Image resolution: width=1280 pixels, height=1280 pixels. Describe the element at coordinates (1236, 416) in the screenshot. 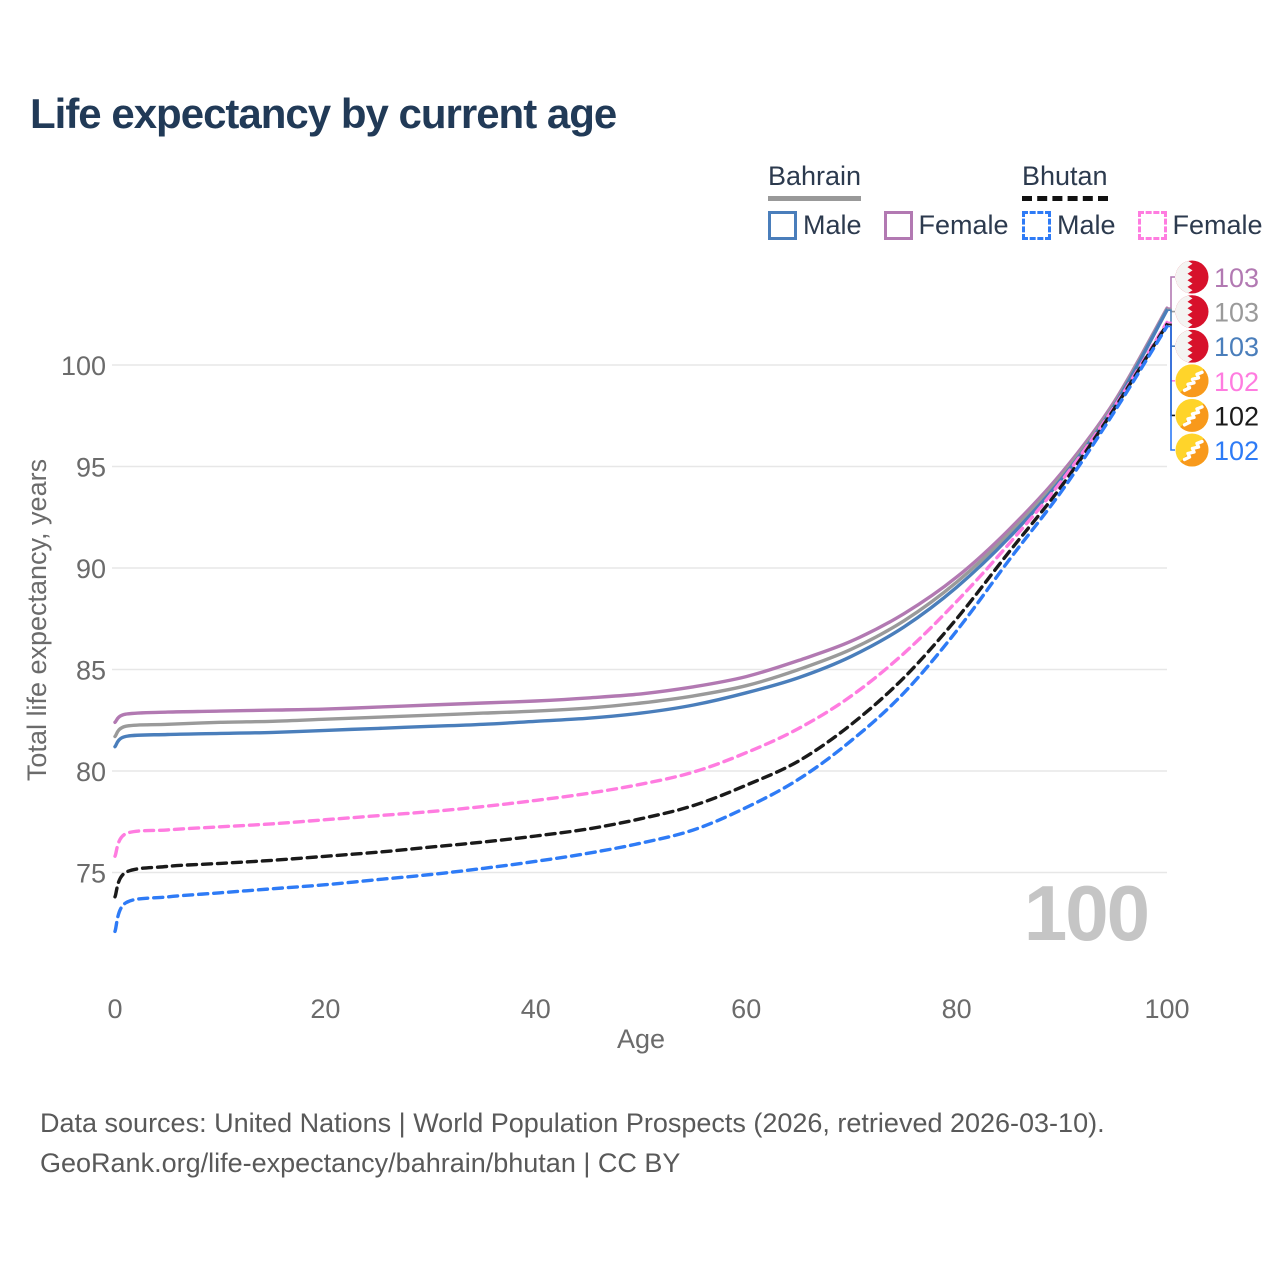

I see `end-value-label-bhutan-total: 102` at that location.